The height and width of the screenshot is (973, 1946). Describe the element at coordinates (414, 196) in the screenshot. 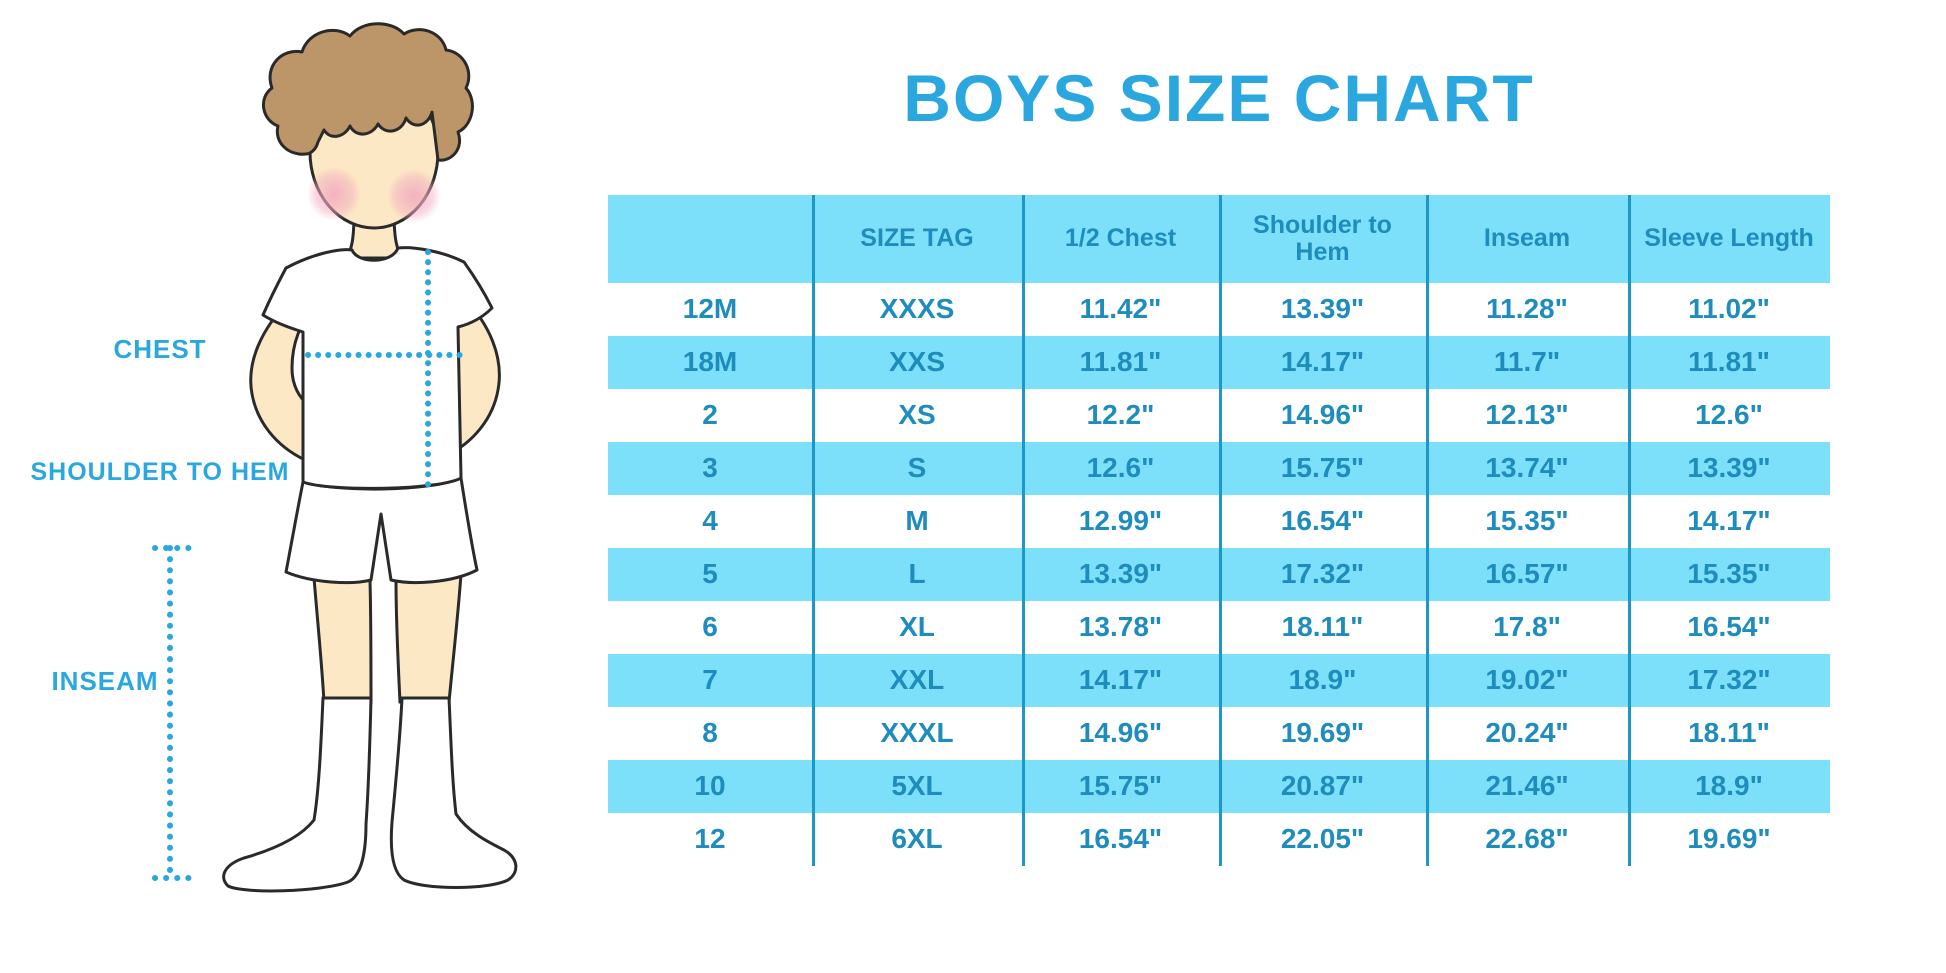

I see `blush-right-cheek` at that location.